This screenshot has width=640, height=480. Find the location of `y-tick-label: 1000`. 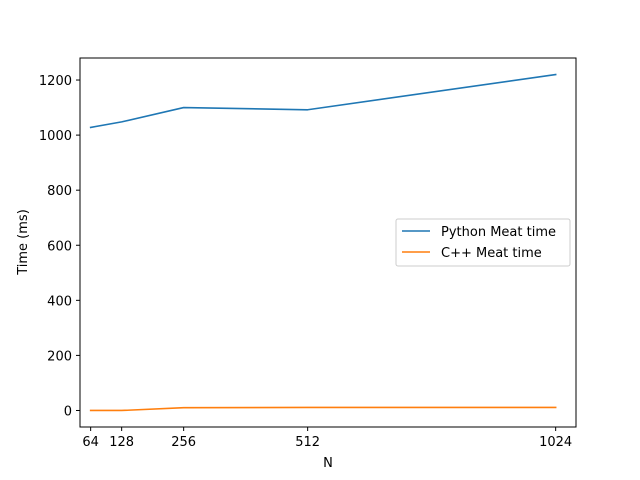

y-tick-label: 1000 is located at coordinates (55, 136).